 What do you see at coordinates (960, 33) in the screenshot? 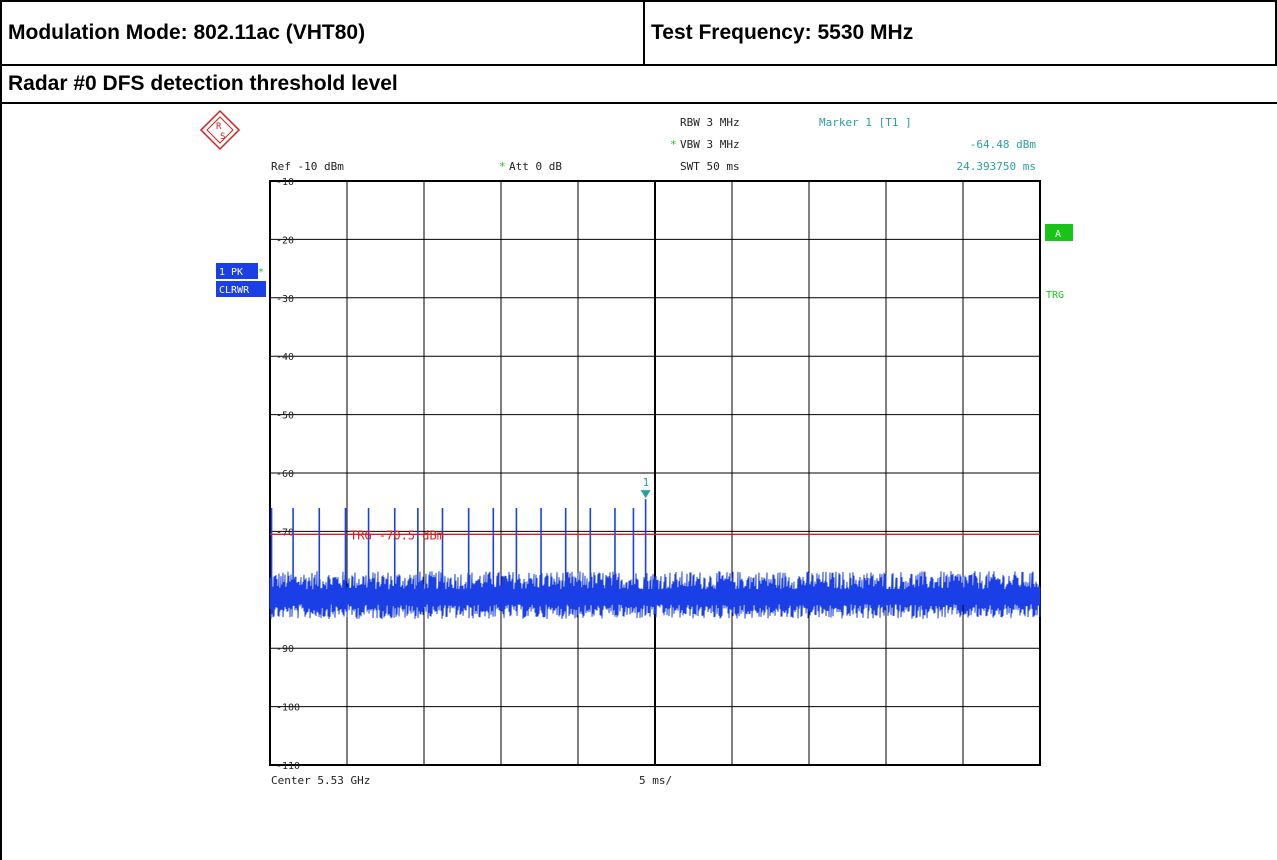
I see `test-frequency-cell: Test Frequency: 5530 MHz` at bounding box center [960, 33].